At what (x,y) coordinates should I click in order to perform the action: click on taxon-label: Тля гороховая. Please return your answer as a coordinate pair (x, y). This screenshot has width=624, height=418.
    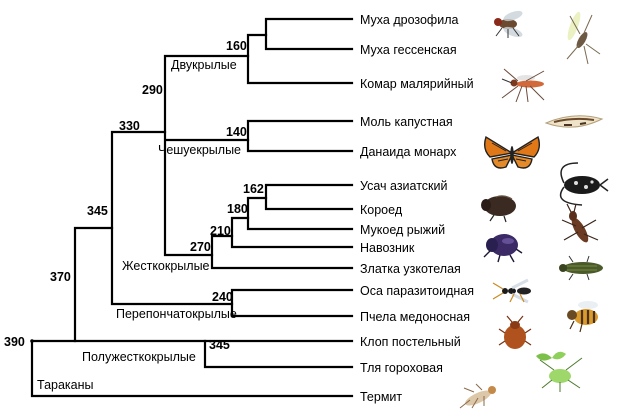
    Looking at the image, I should click on (401, 368).